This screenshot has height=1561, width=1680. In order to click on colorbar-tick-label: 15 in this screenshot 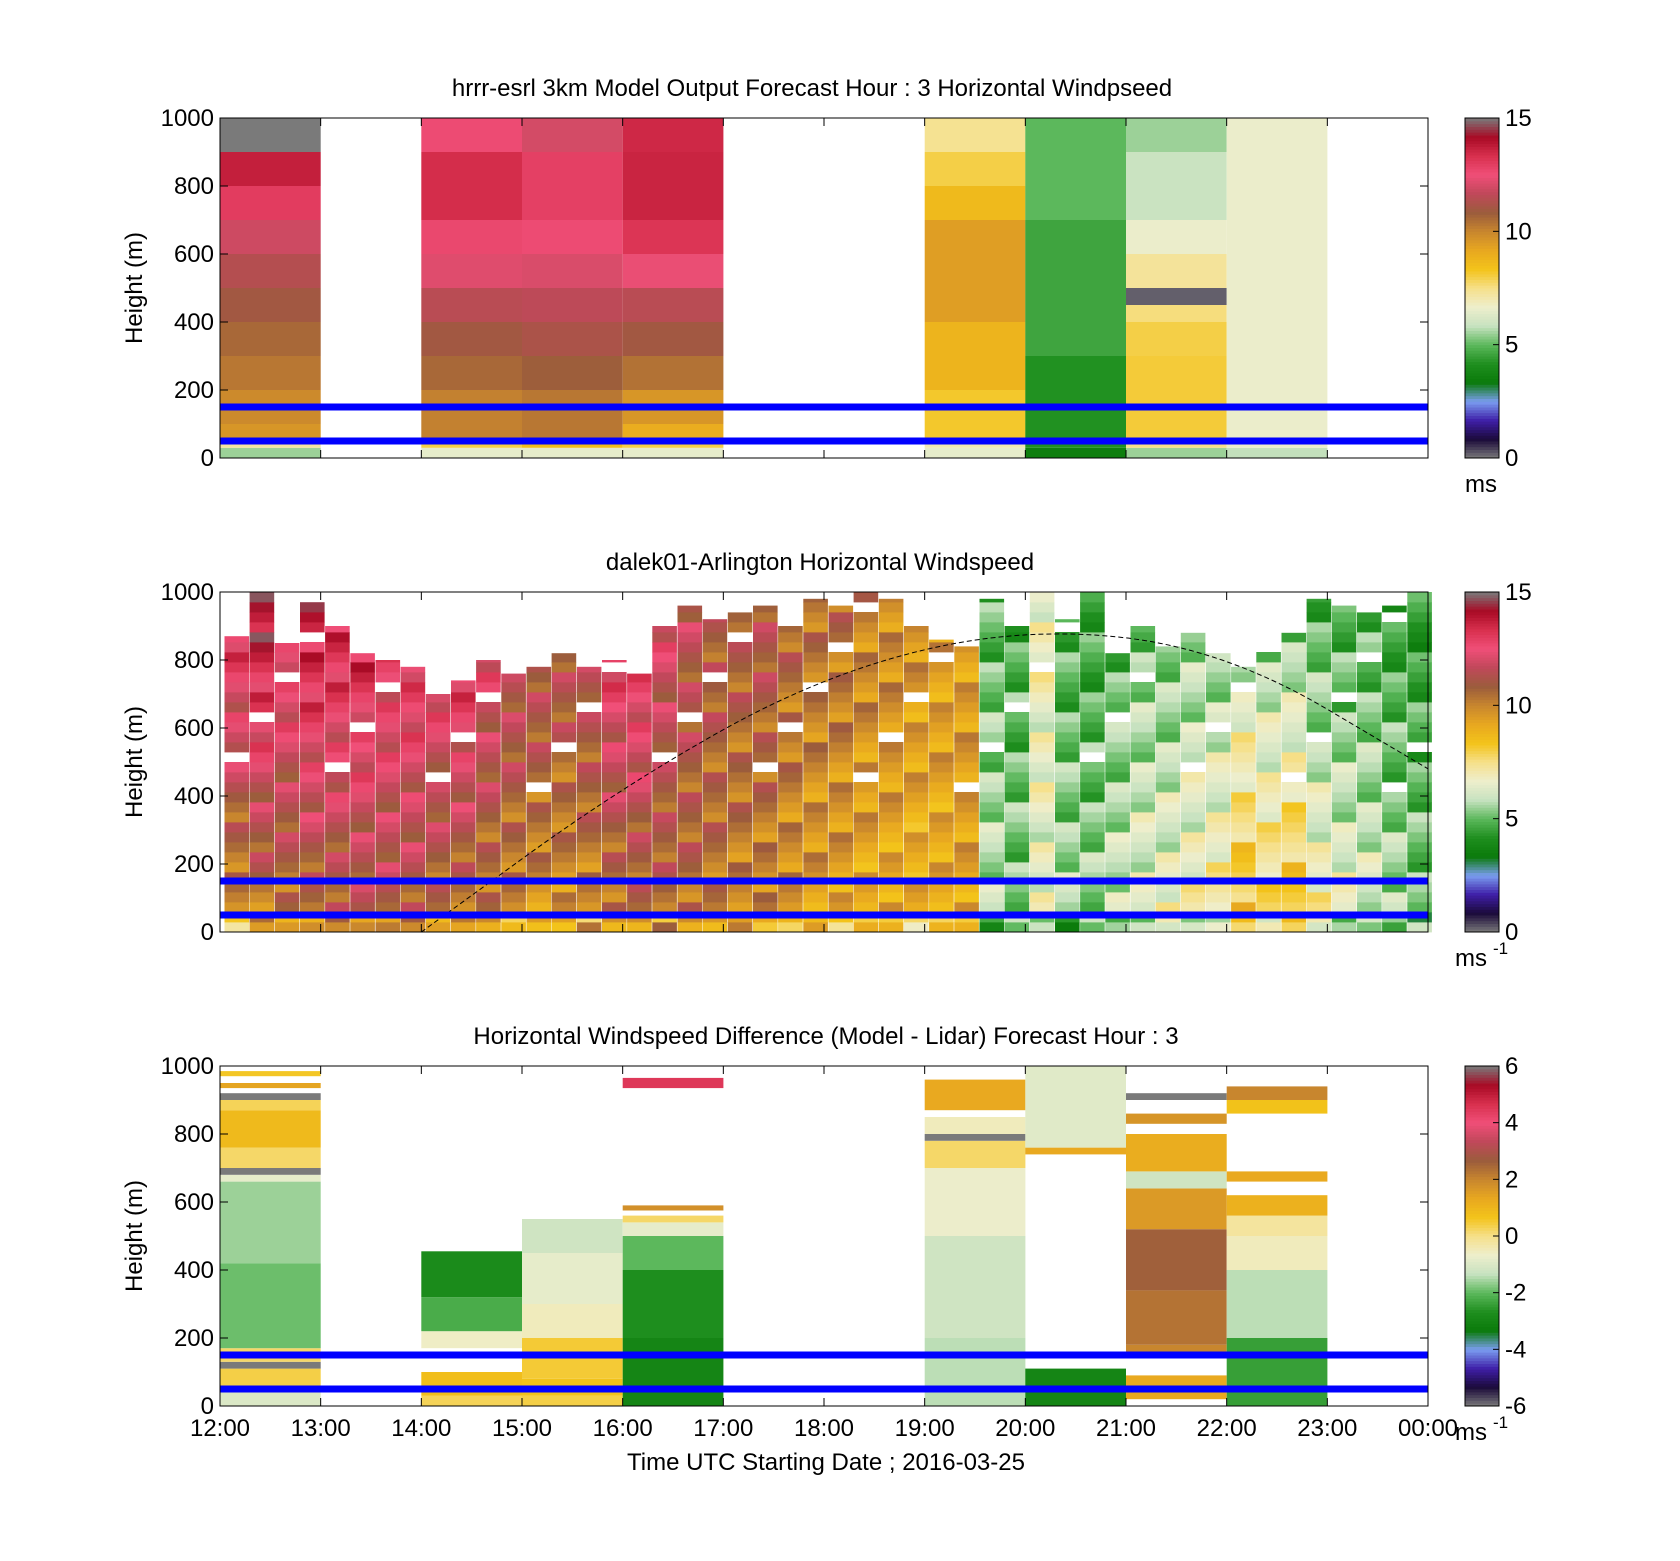, I will do `click(1518, 118)`.